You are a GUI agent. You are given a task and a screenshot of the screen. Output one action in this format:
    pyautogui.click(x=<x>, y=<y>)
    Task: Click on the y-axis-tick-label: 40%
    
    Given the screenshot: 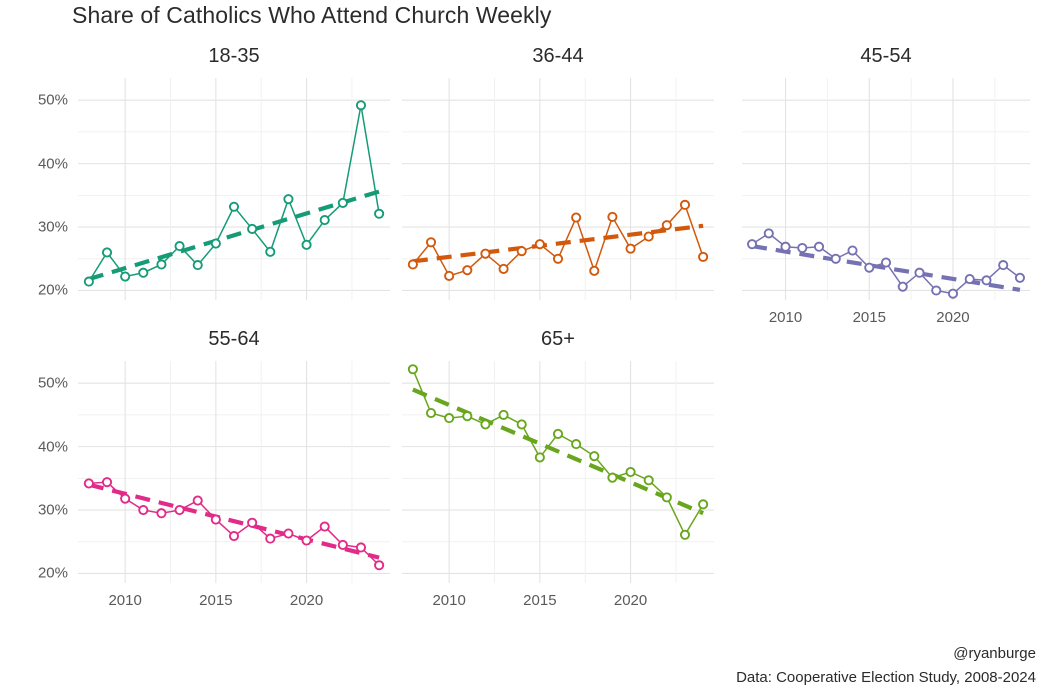 What is the action you would take?
    pyautogui.click(x=52, y=447)
    